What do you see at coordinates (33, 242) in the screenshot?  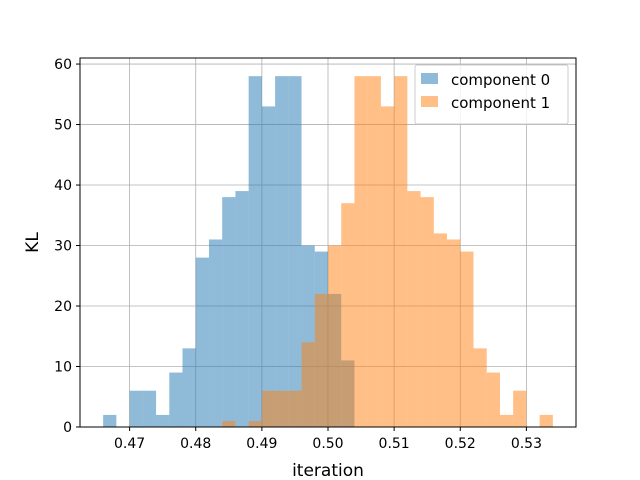 I see `y-axis-label: KL` at bounding box center [33, 242].